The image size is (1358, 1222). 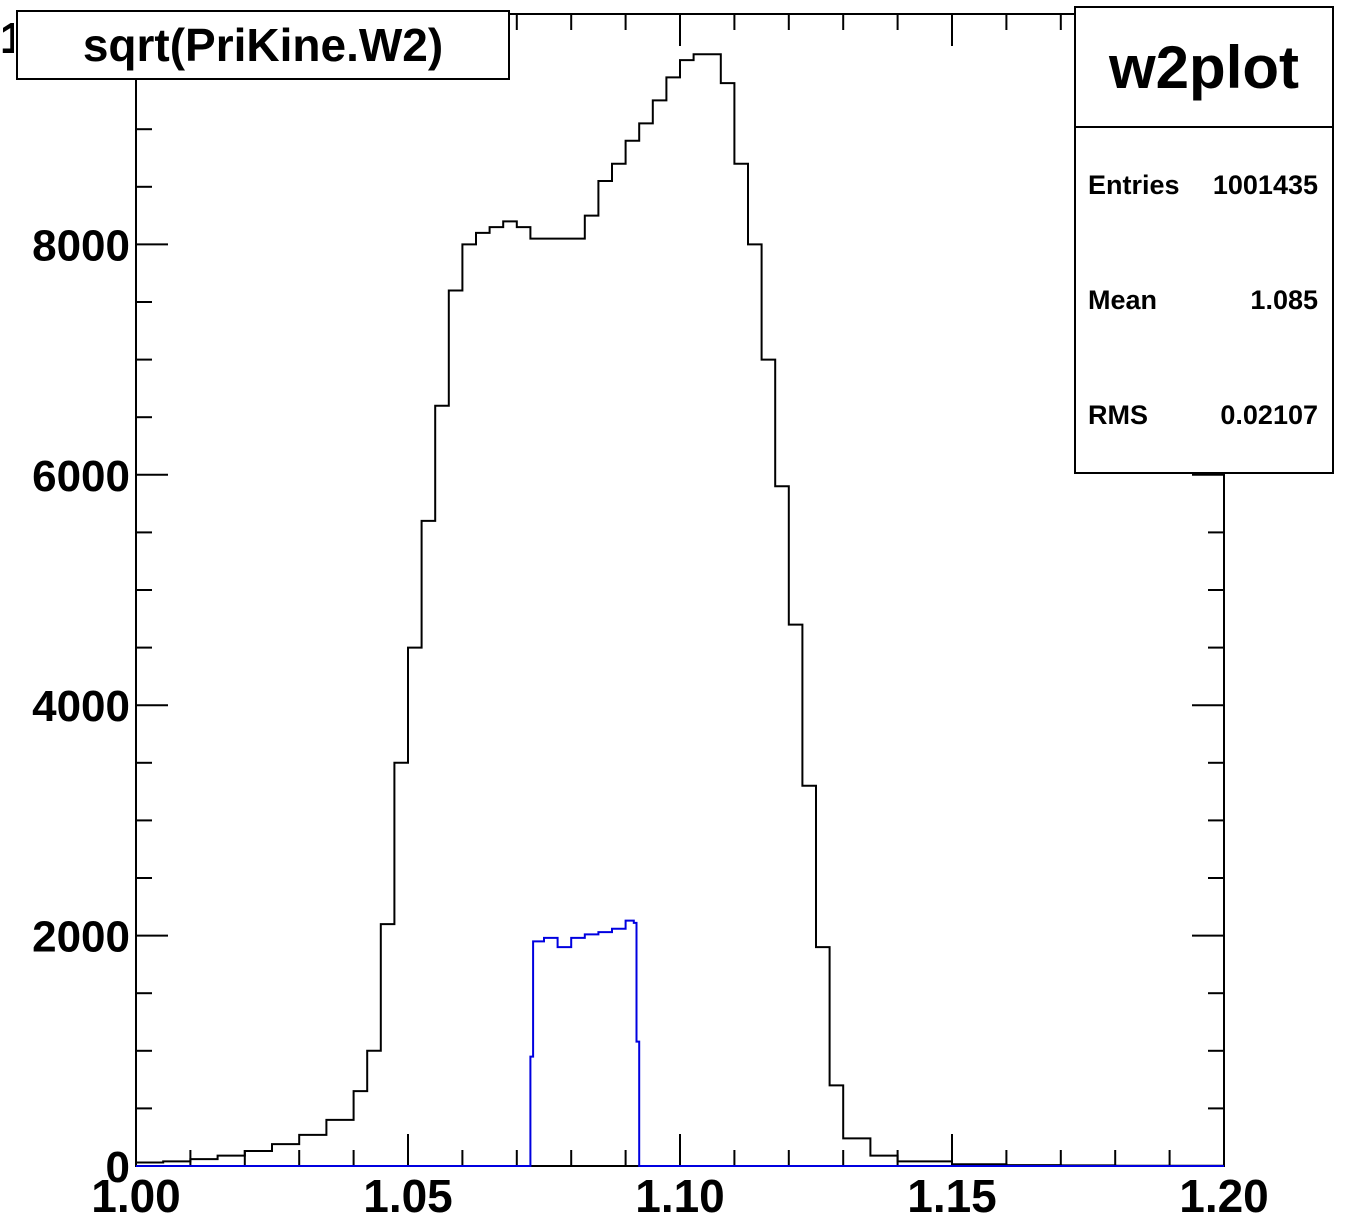 What do you see at coordinates (408, 1196) in the screenshot?
I see `x-tick-label: 1.05` at bounding box center [408, 1196].